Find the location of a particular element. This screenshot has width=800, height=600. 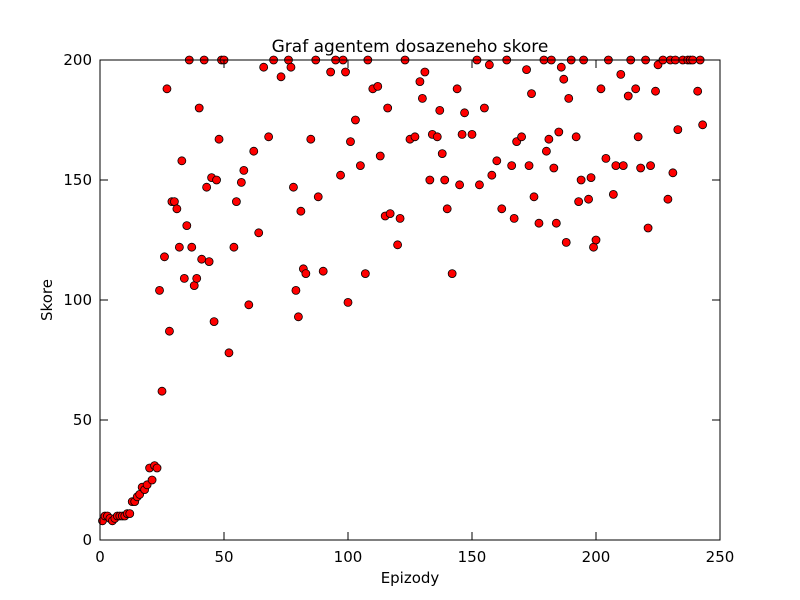

x-tick-label: 200 is located at coordinates (596, 557).